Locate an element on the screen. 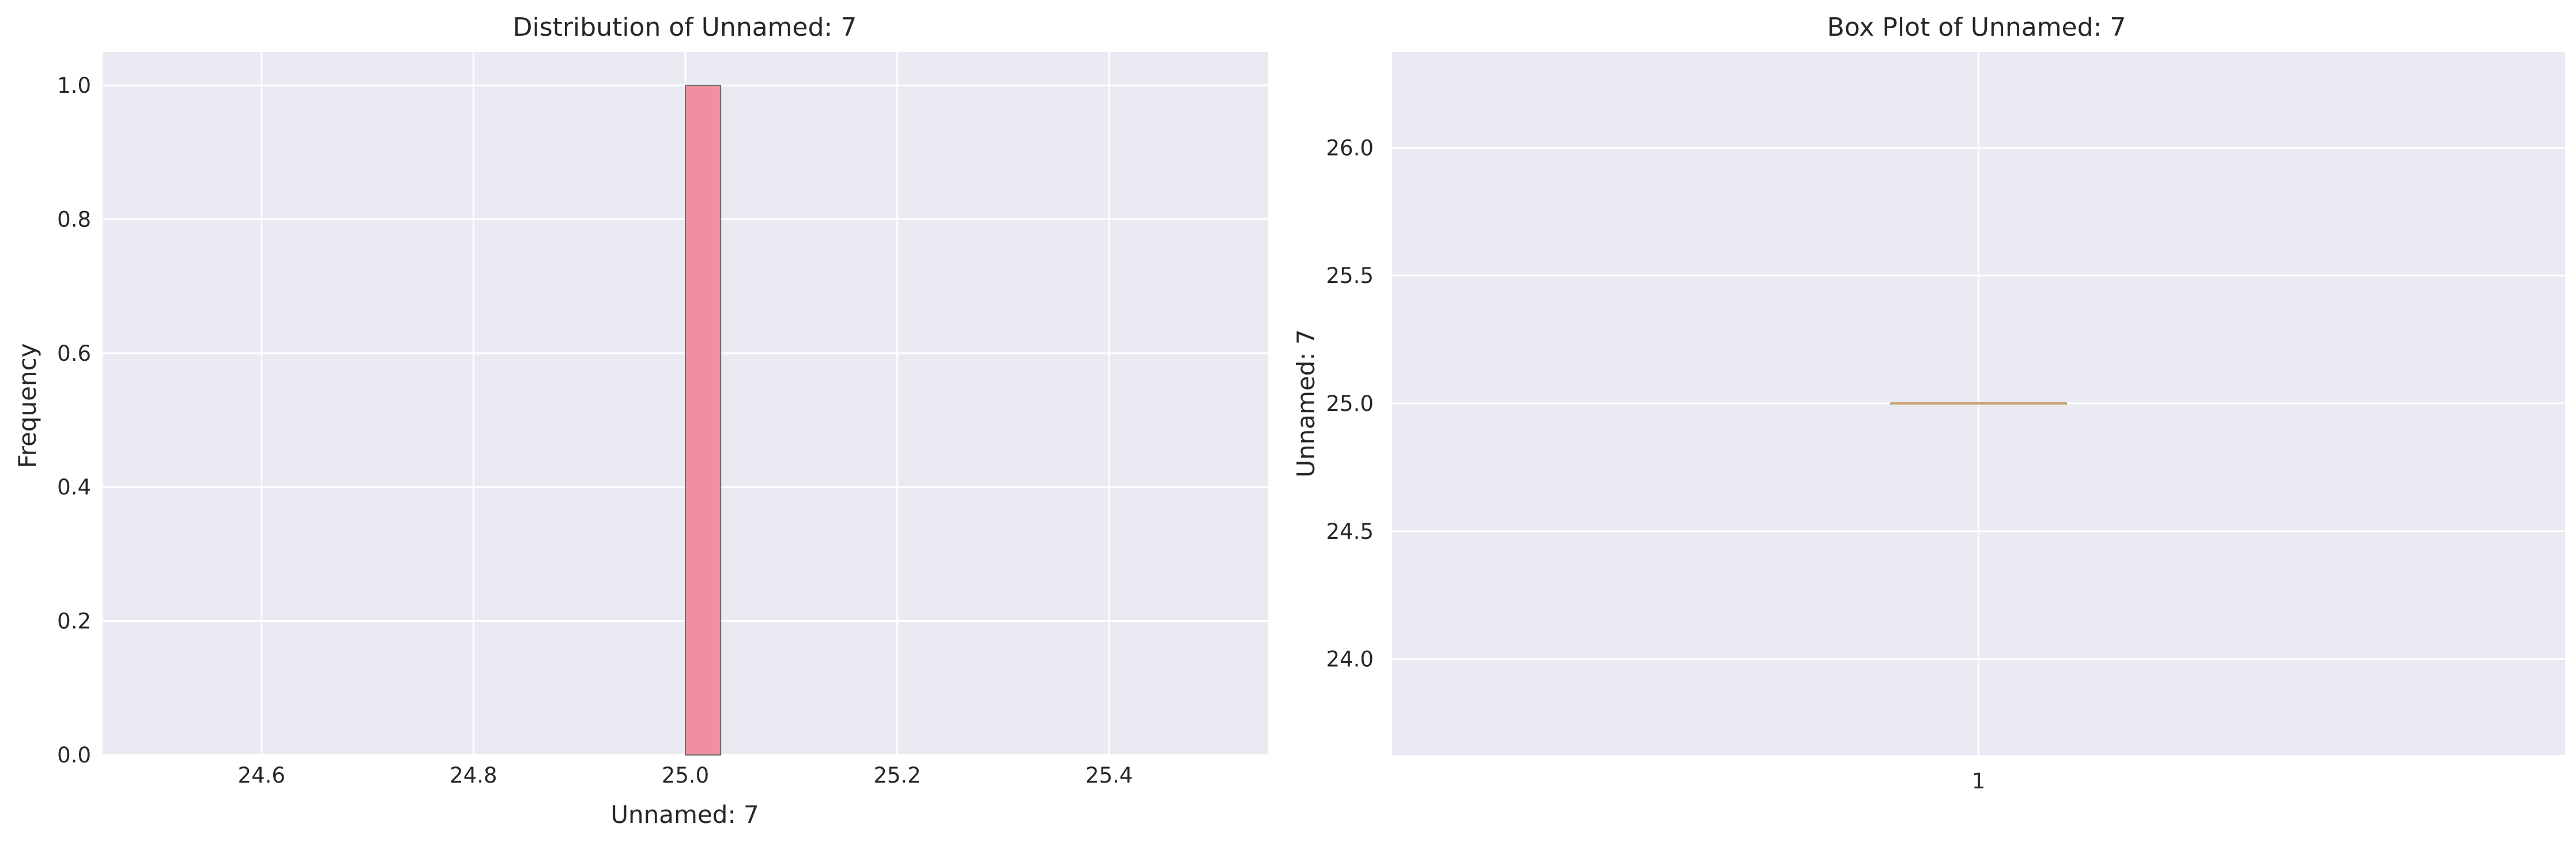 Image resolution: width=2576 pixels, height=846 pixels. histogram-x-tick-label: 25.0 is located at coordinates (685, 776).